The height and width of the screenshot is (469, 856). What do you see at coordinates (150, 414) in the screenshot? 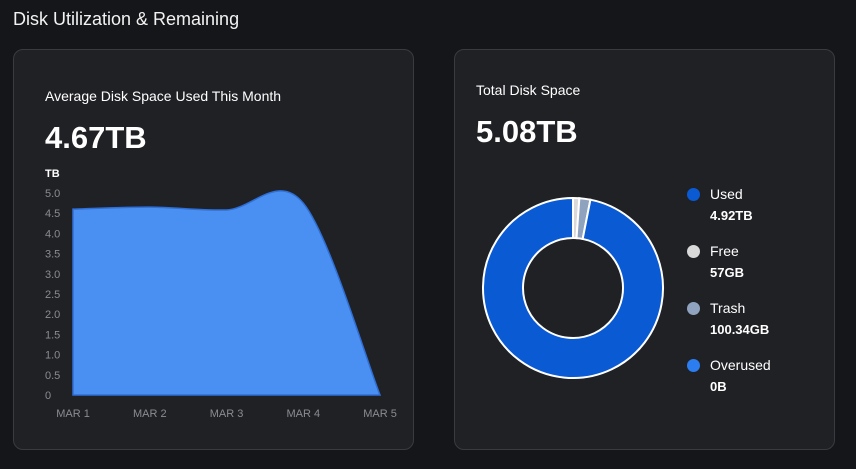
I see `x-tick-label: MAR 2` at bounding box center [150, 414].